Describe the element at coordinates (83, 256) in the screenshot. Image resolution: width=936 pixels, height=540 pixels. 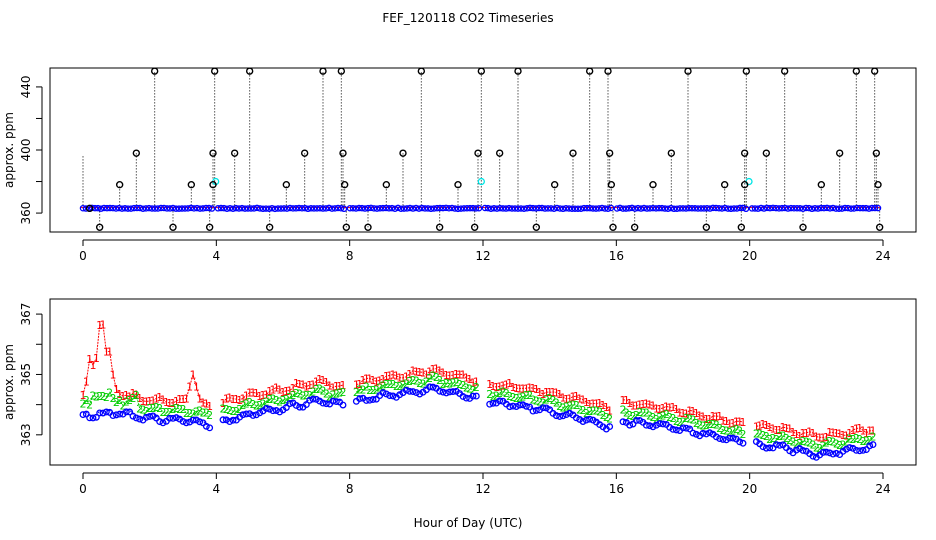
I see `x-tick-label: 0` at that location.